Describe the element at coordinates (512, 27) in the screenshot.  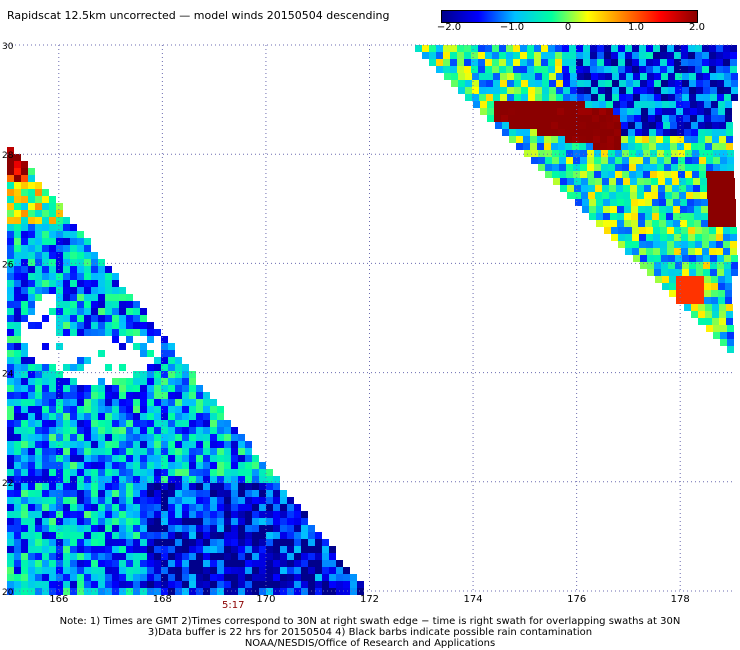
I see `colorbar-tick: −1.0` at that location.